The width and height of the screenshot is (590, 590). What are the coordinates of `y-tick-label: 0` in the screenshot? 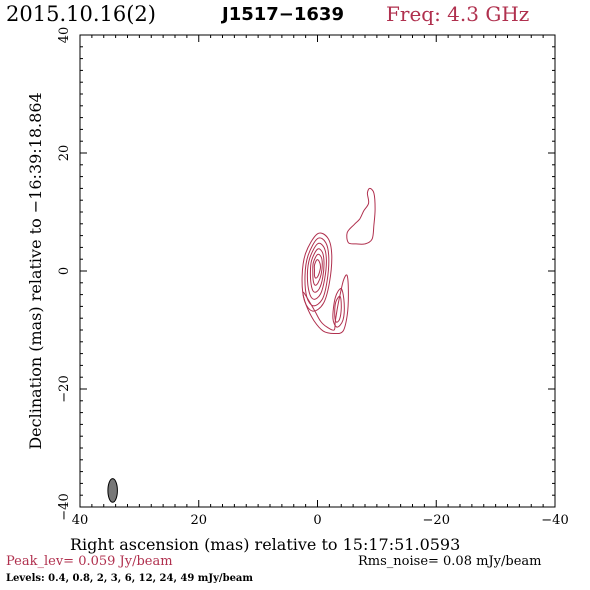 It's located at (64, 271).